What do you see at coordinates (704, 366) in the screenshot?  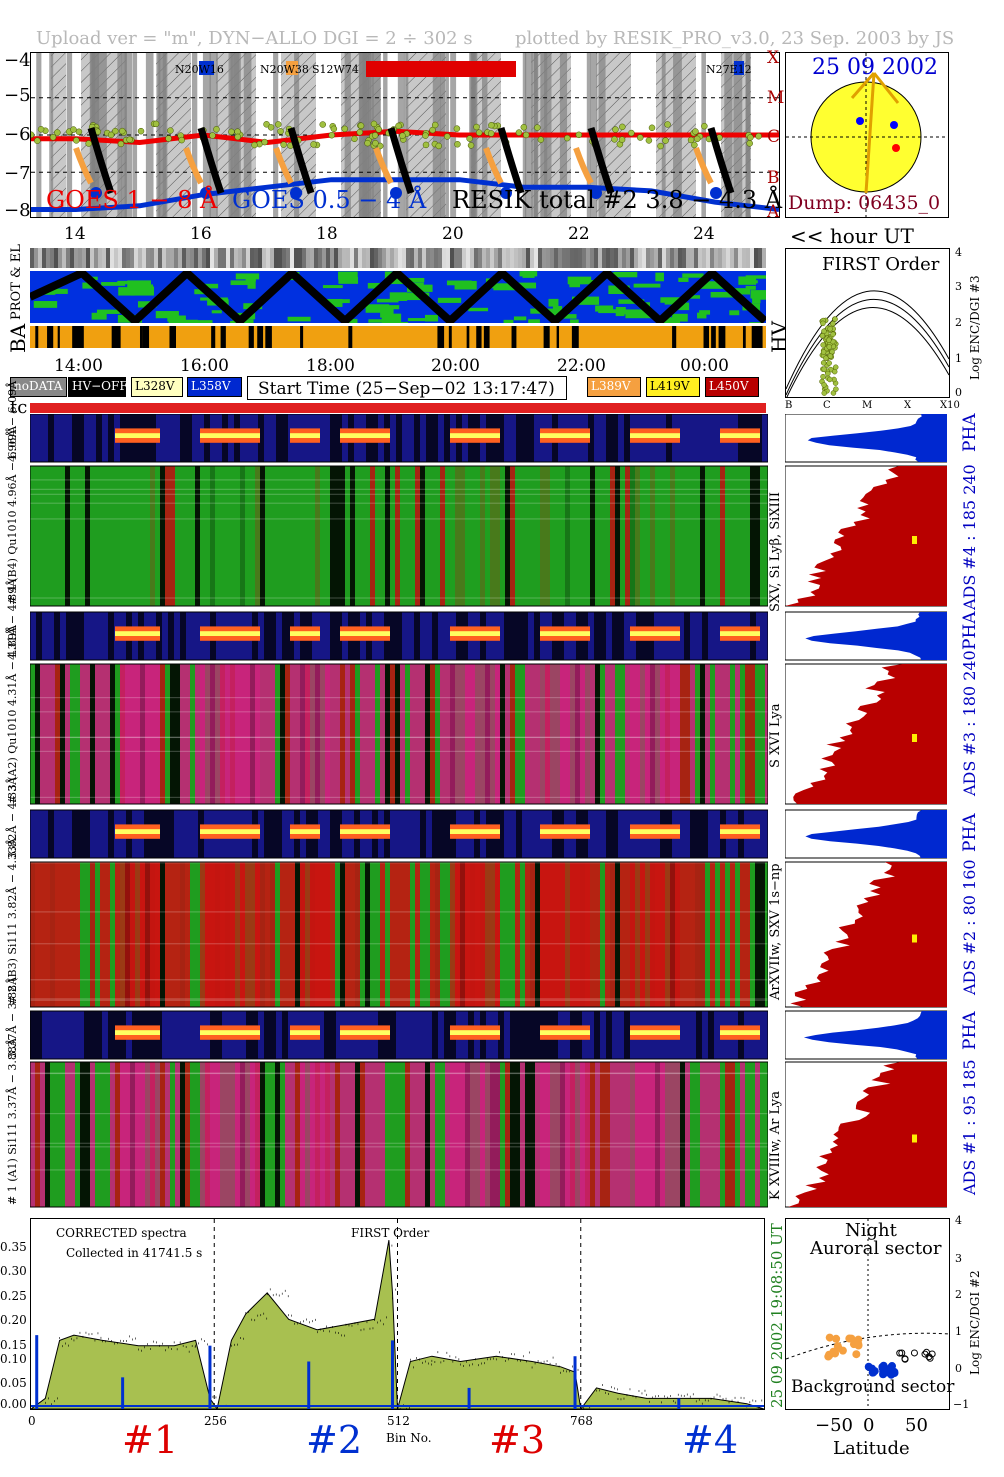 I see `time-tick-5: 00:00` at bounding box center [704, 366].